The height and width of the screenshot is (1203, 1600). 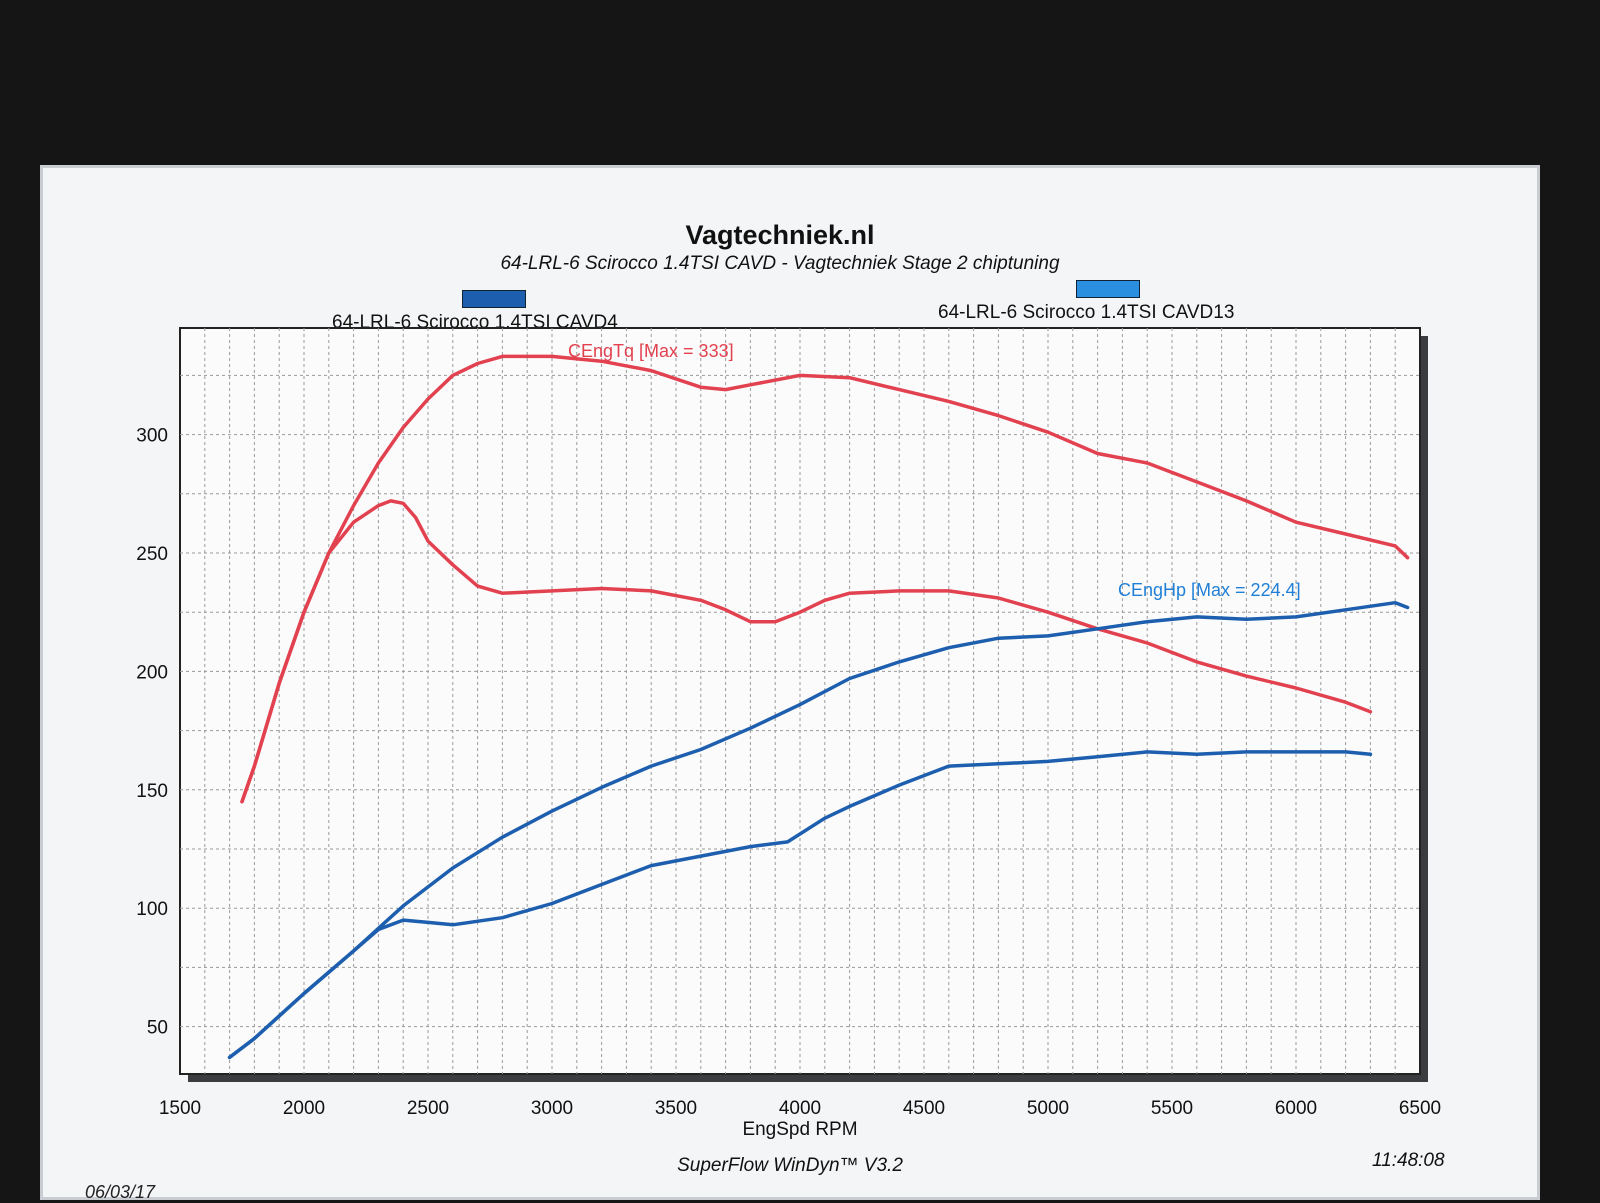 I want to click on chart-title: Vagtechniek.nl, so click(x=780, y=235).